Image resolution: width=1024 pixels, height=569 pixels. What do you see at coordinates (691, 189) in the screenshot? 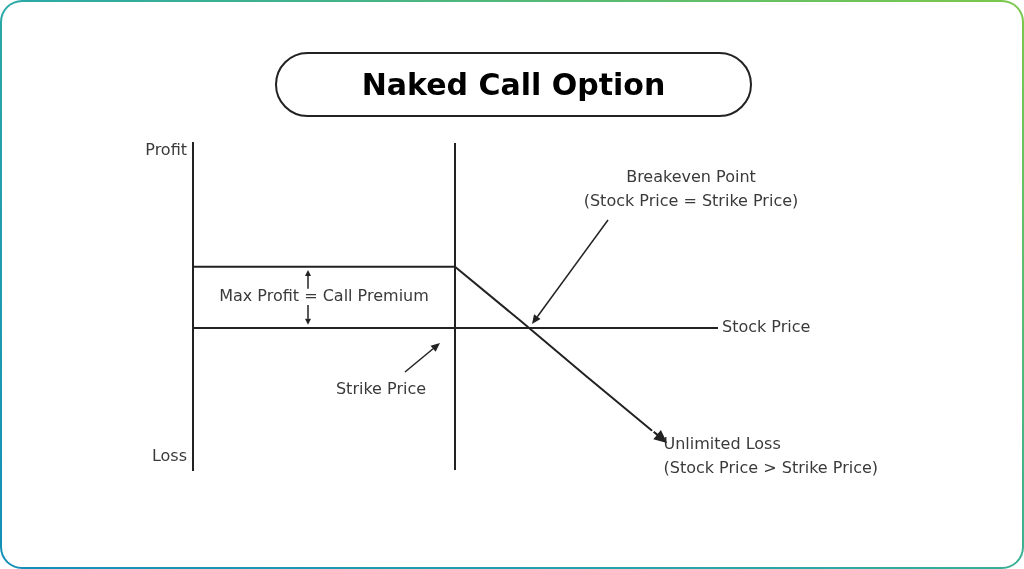
I see `text: Breakeven Point (Stock Price = Strike Price)` at bounding box center [691, 189].